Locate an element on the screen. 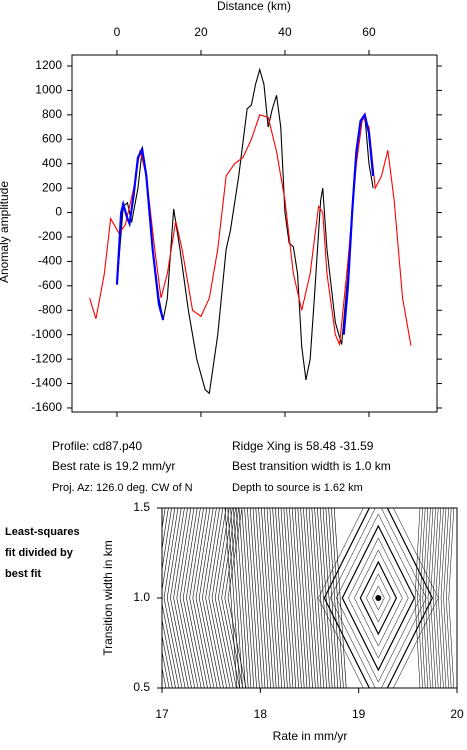 This screenshot has height=750, width=467. y-tick-label: 1000 is located at coordinates (48, 90).